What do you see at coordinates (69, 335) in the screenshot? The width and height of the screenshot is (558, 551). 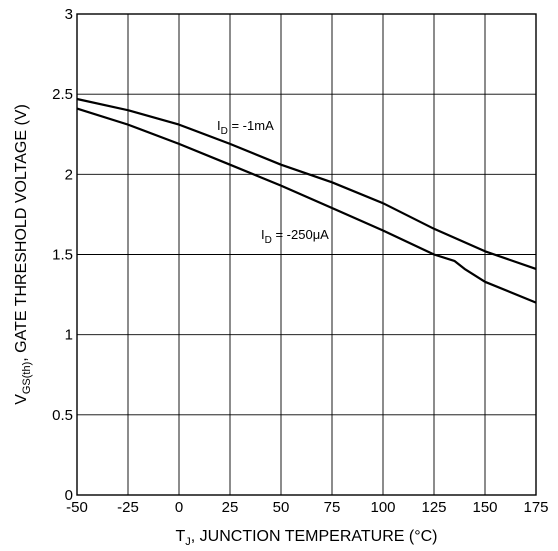 I see `y-tick-label: 1` at bounding box center [69, 335].